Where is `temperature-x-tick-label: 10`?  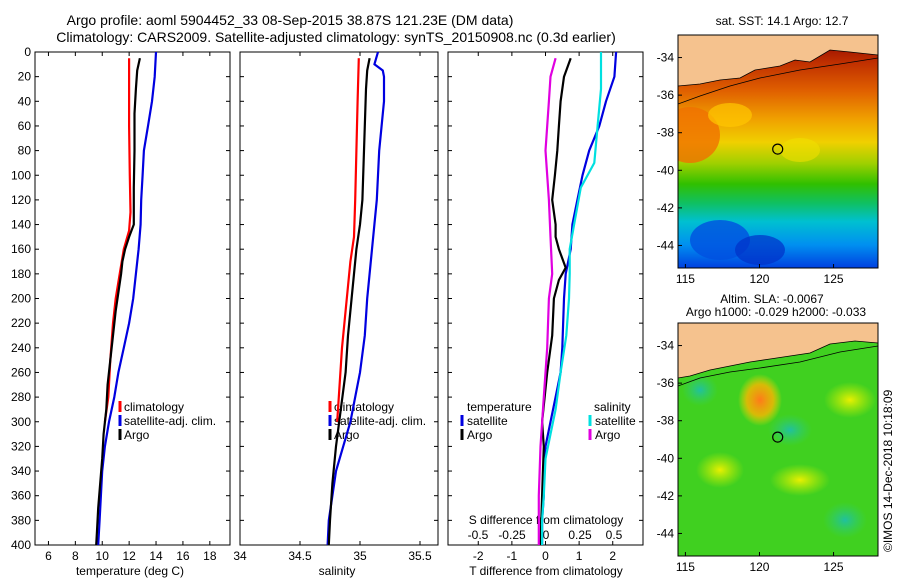
temperature-x-tick-label: 10 is located at coordinates (103, 556).